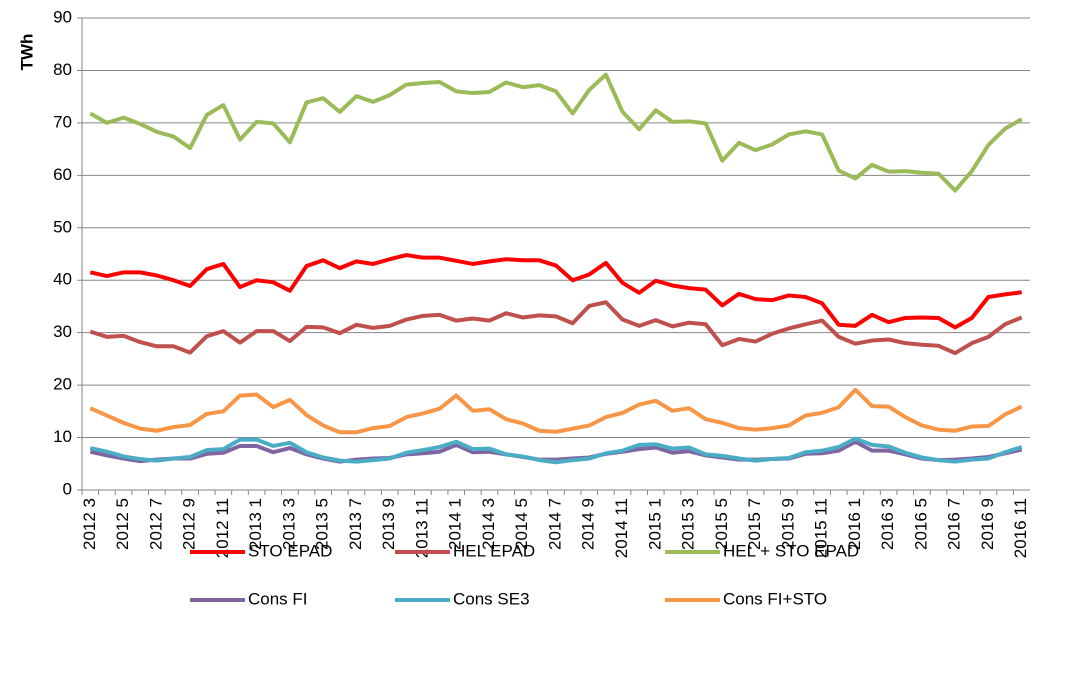  Describe the element at coordinates (189, 524) in the screenshot. I see `x-tick-label: 2012 9` at that location.